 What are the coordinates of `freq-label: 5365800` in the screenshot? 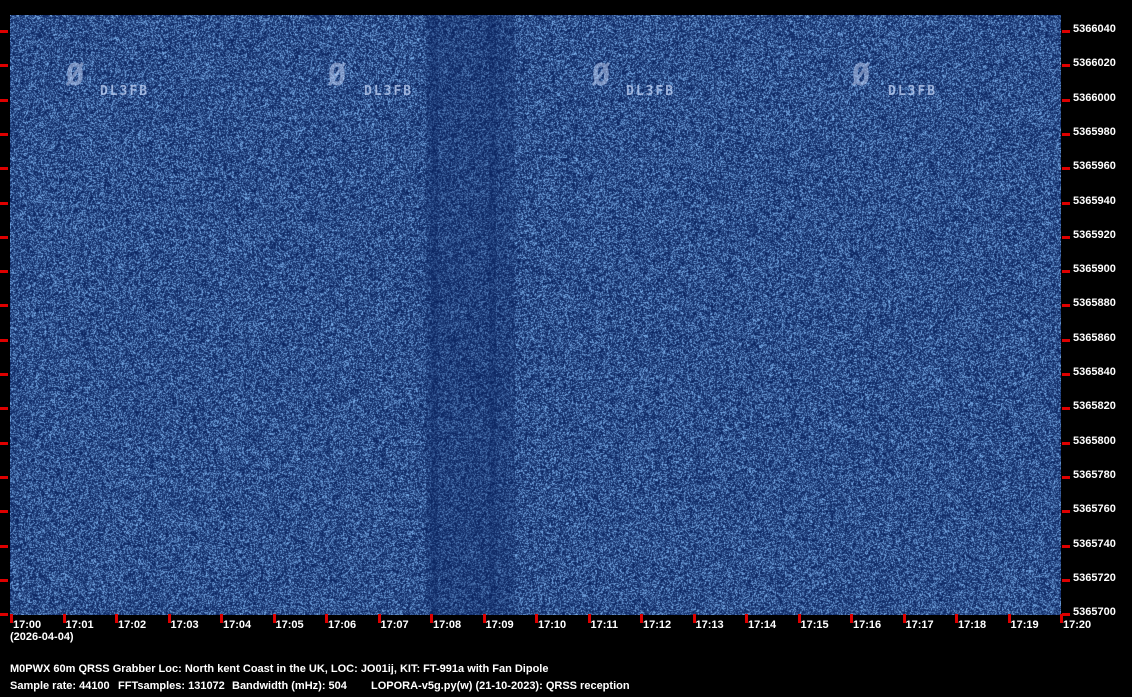 It's located at (1094, 441).